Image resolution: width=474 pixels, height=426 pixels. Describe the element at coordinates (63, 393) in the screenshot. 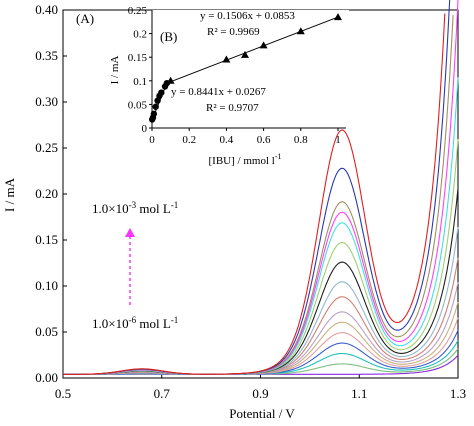

I see `x-tick-label: 0.5` at that location.